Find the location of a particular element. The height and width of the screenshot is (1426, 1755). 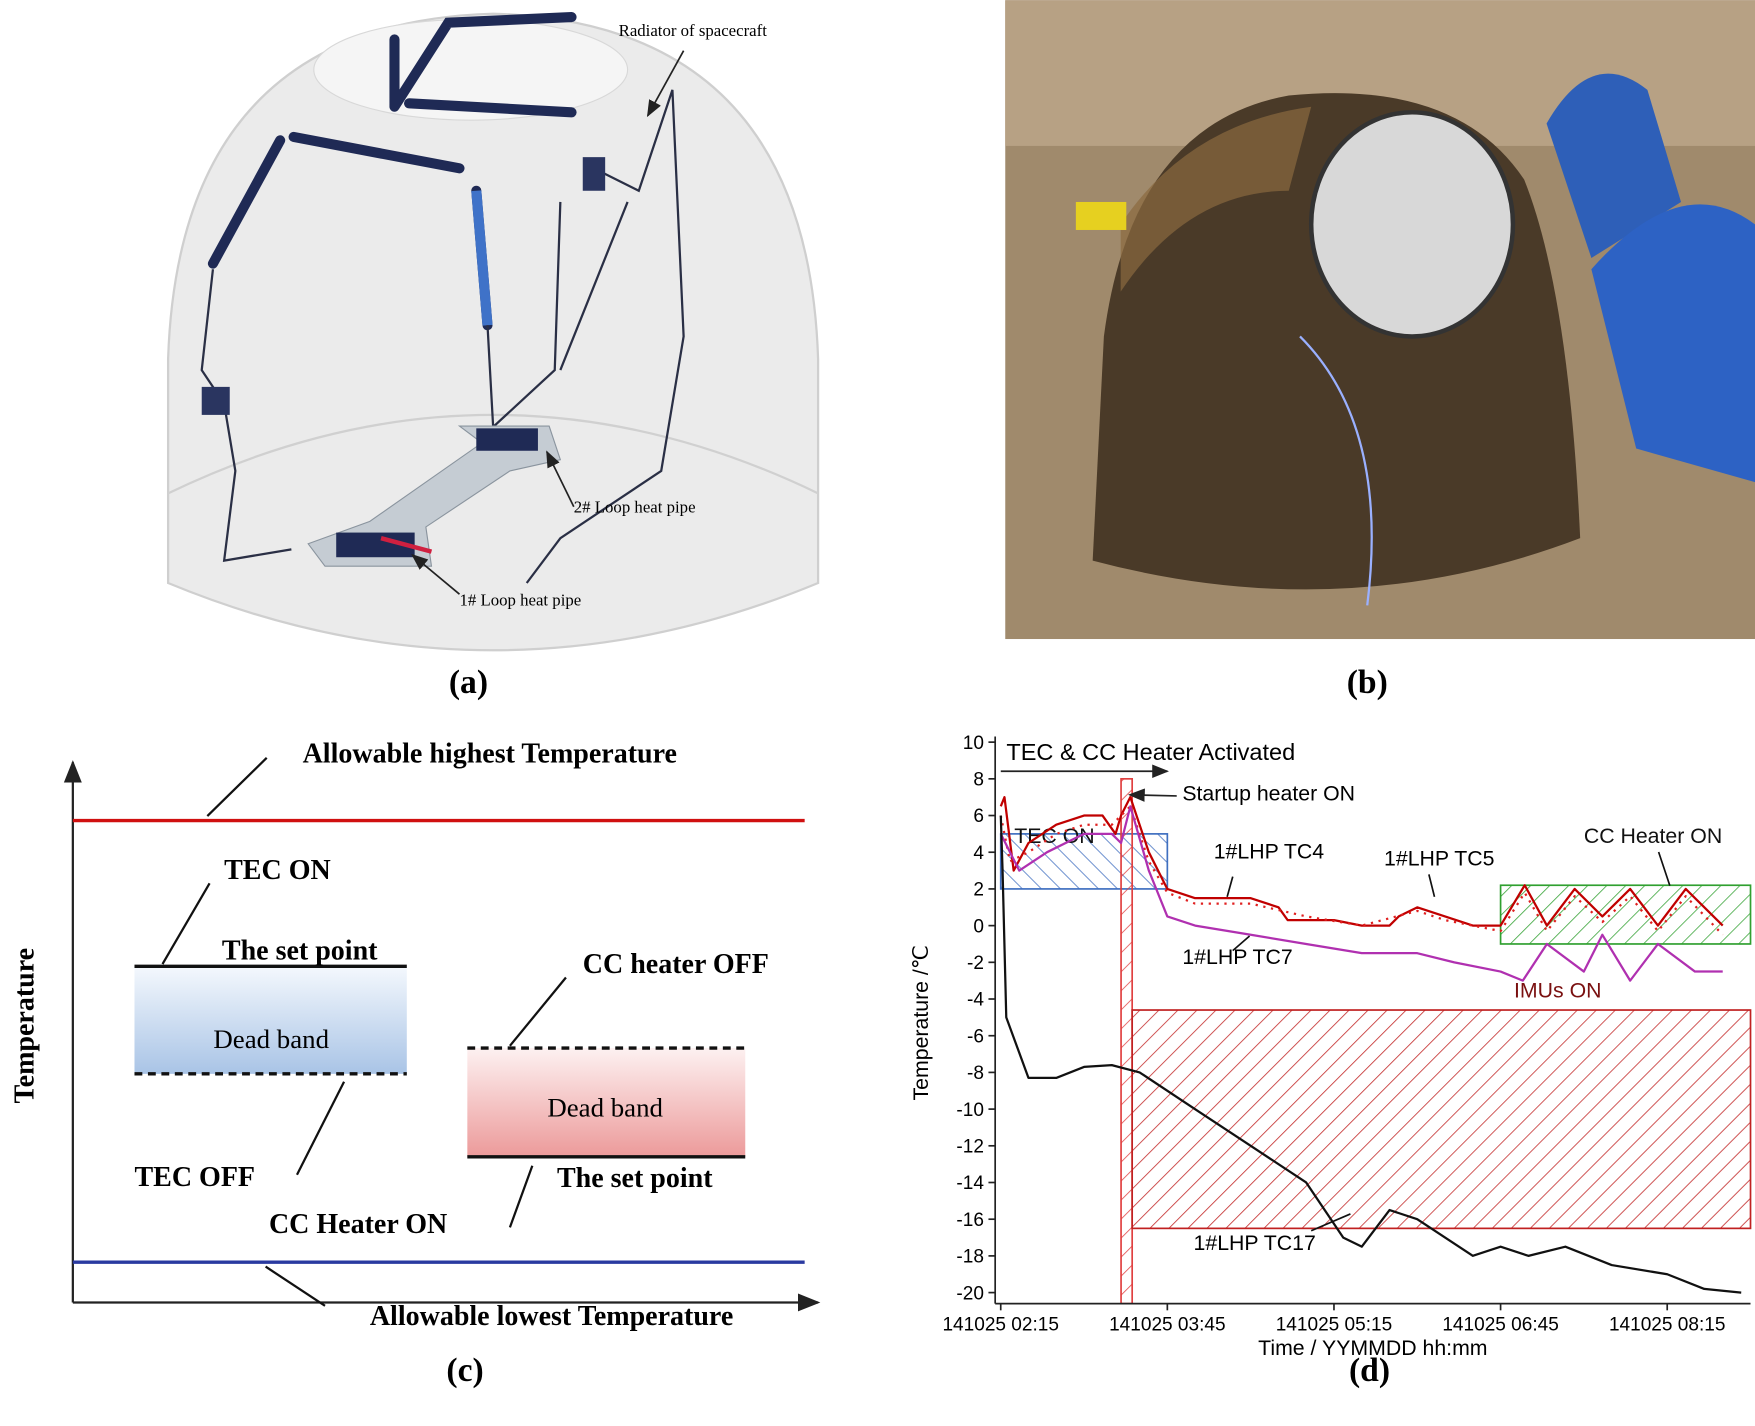

leaders is located at coordinates (364, 1032).